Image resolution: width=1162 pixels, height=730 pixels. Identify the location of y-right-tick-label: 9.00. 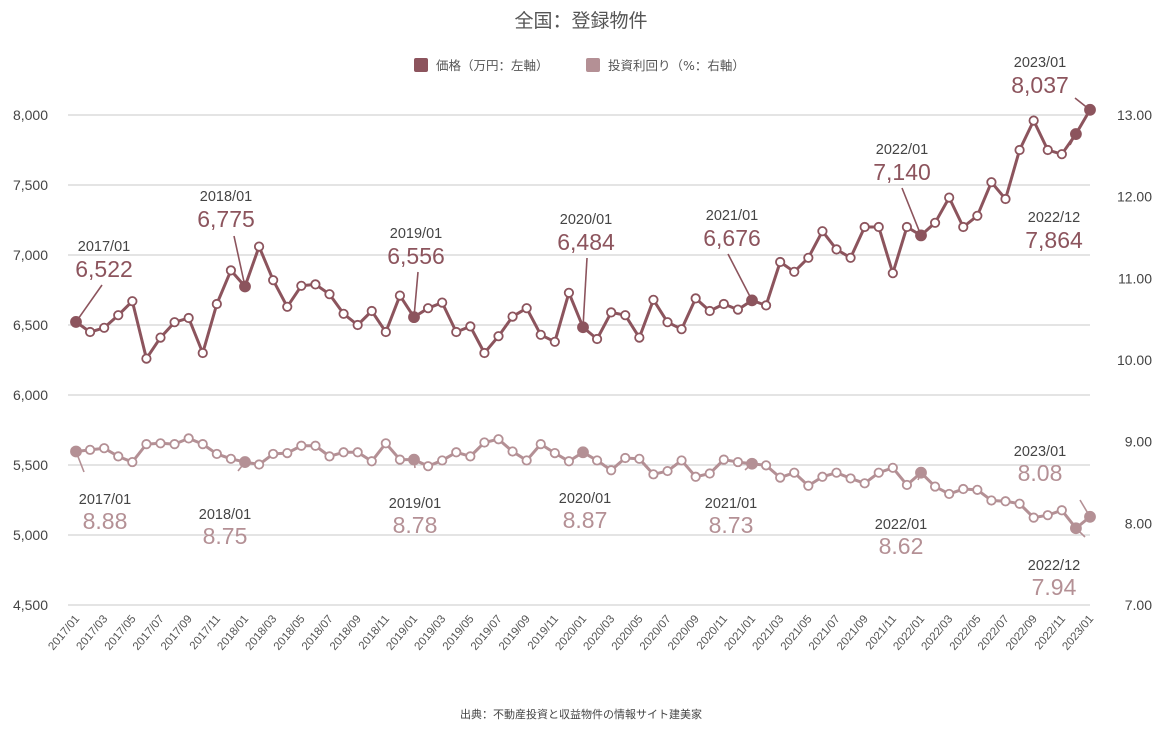
(1138, 442).